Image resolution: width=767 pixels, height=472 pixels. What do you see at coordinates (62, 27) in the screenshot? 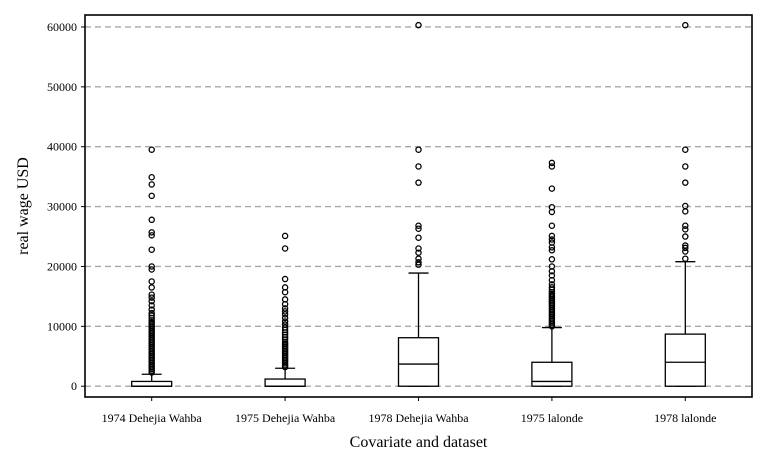
I see `y-tick-label: 60000` at bounding box center [62, 27].